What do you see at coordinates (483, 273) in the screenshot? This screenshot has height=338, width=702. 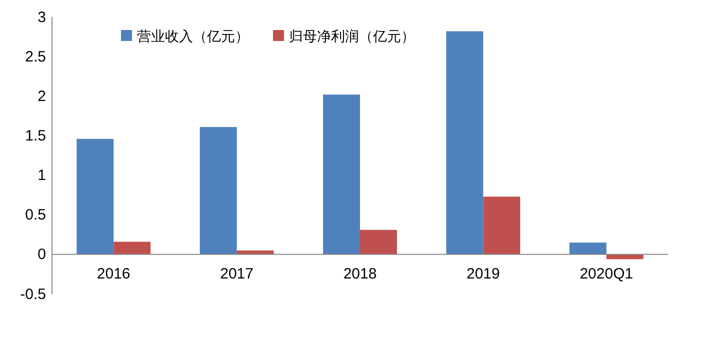 I see `x-tick-label: 2019` at bounding box center [483, 273].